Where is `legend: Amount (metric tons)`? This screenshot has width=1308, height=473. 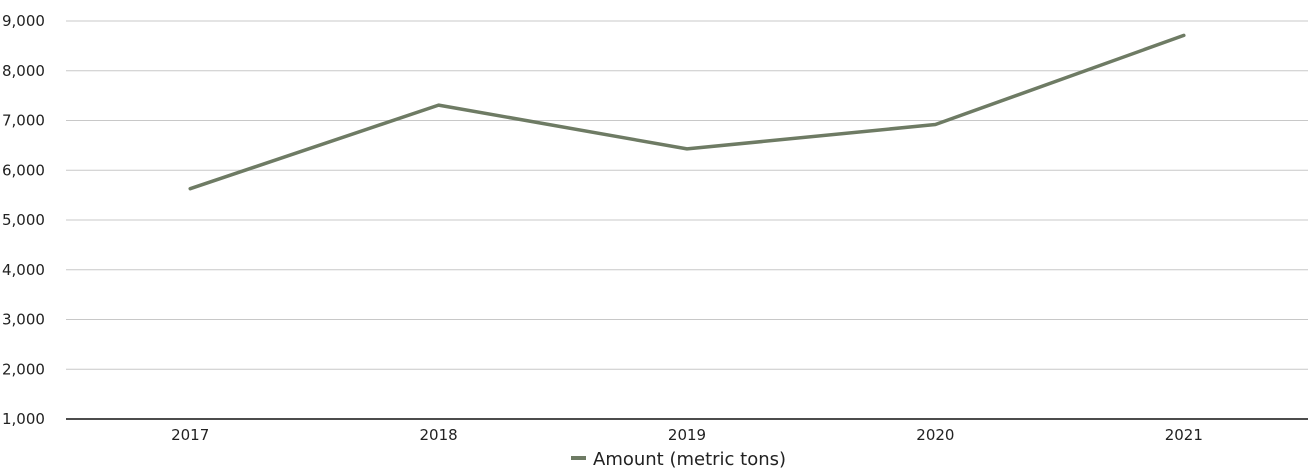
legend: Amount (metric tons) is located at coordinates (678, 459).